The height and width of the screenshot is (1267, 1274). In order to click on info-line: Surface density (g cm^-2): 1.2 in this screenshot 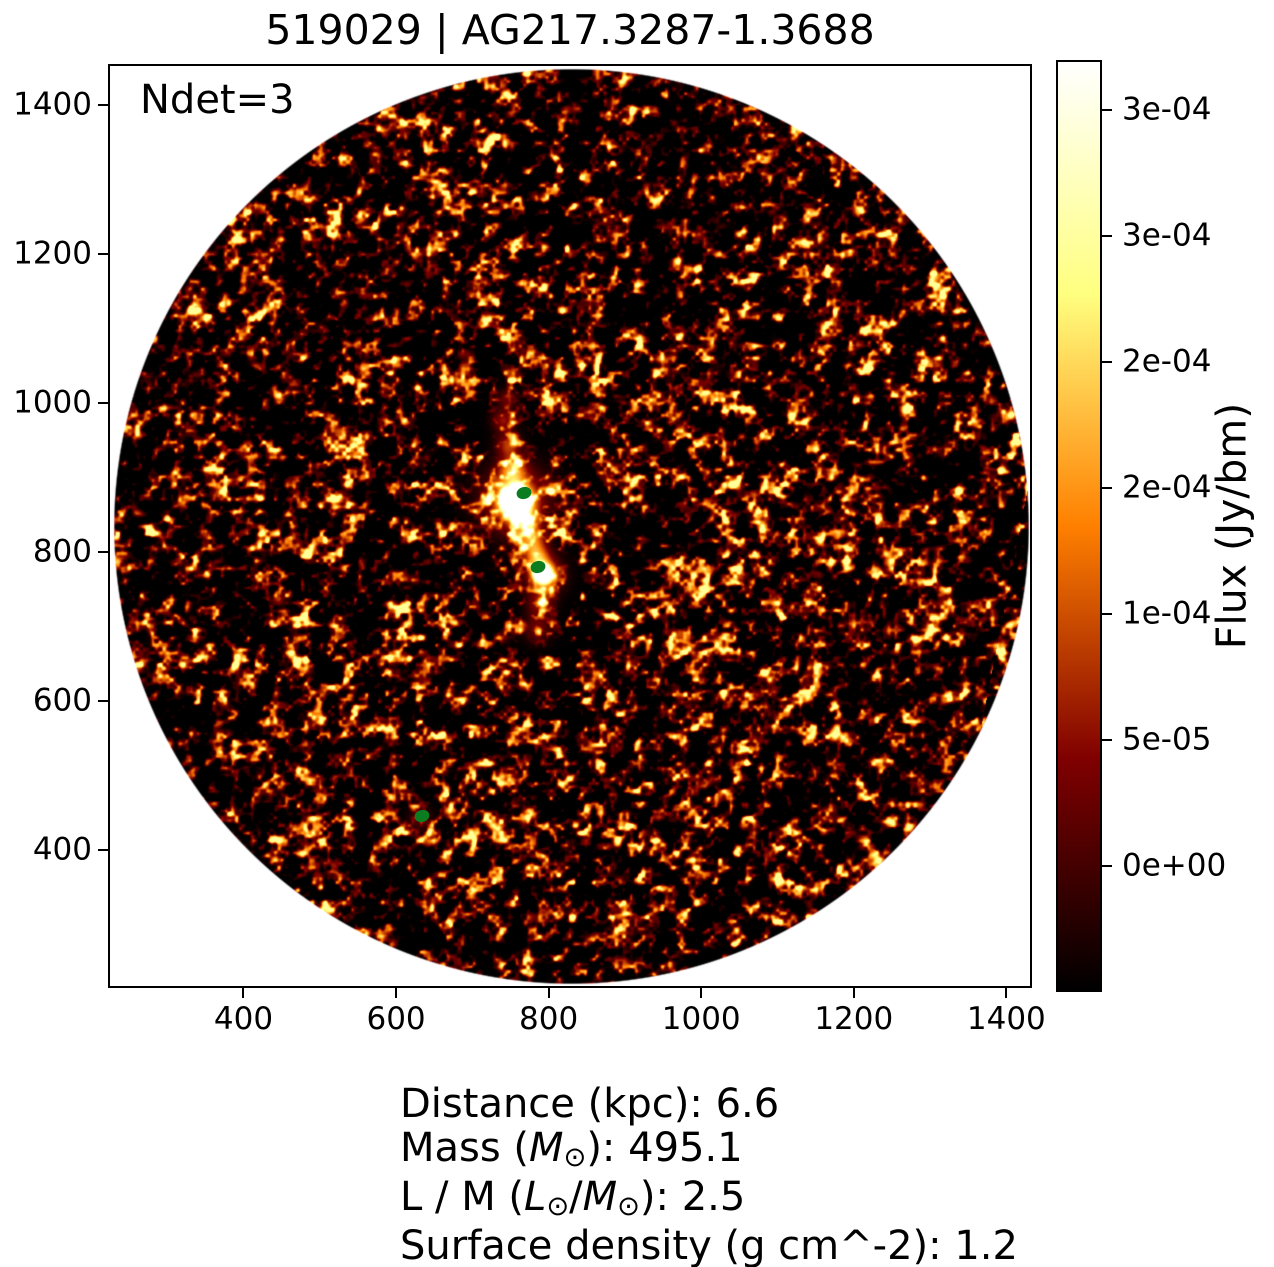, I will do `click(709, 1245)`.